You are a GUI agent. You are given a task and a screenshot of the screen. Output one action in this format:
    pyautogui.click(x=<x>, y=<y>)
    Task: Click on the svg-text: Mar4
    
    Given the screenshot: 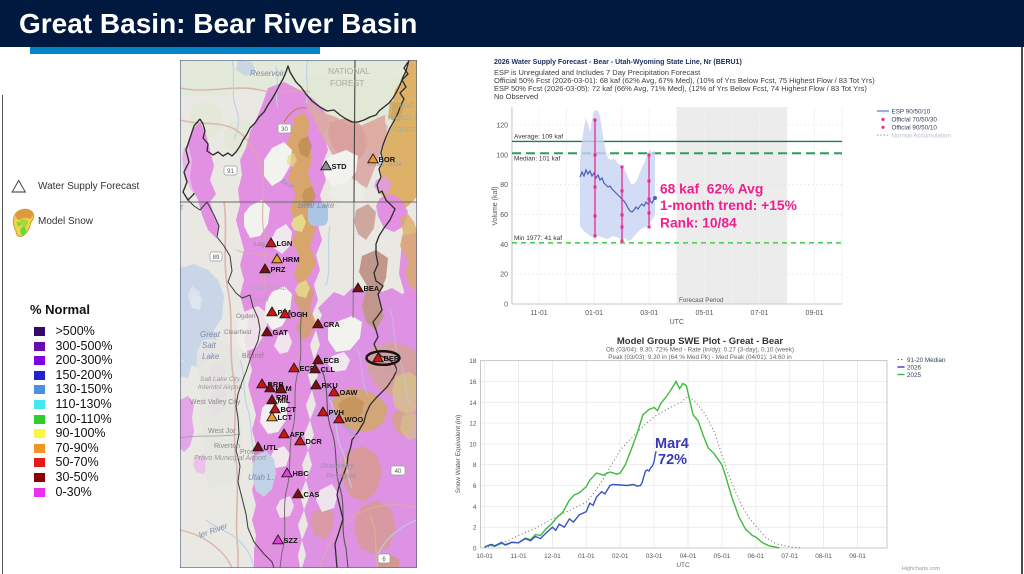 What is the action you would take?
    pyautogui.click(x=672, y=444)
    